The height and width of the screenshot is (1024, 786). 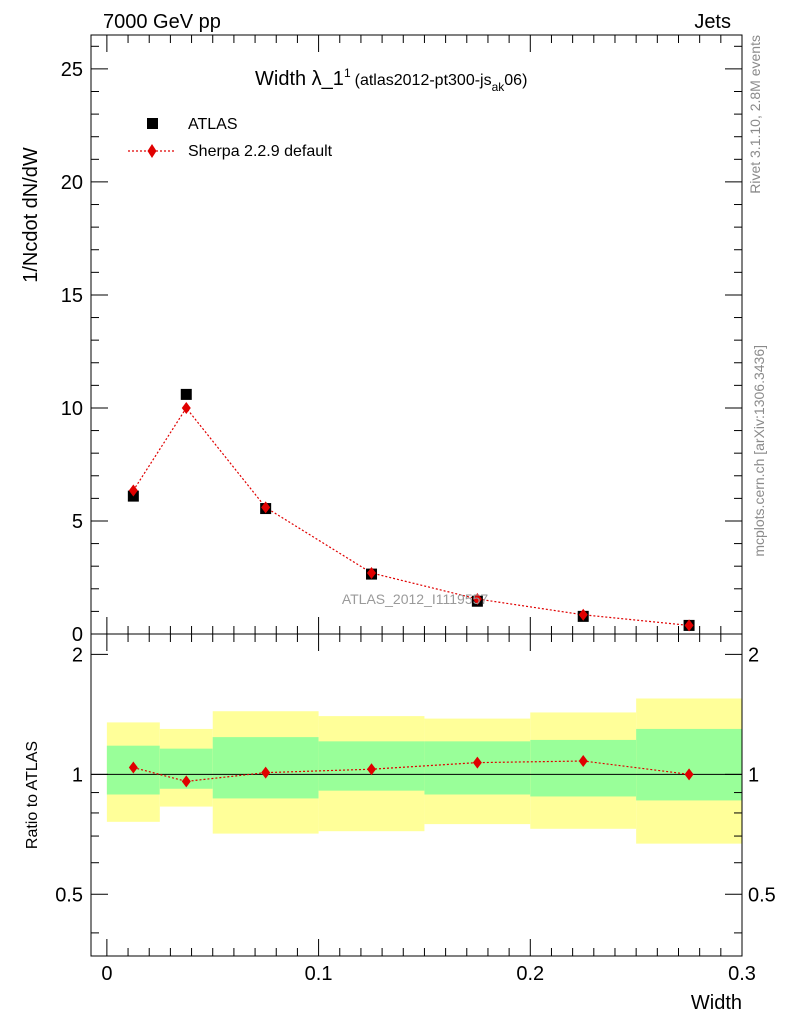 I want to click on legend-label-sherpa: Sherpa 2.2.9 default, so click(x=260, y=151).